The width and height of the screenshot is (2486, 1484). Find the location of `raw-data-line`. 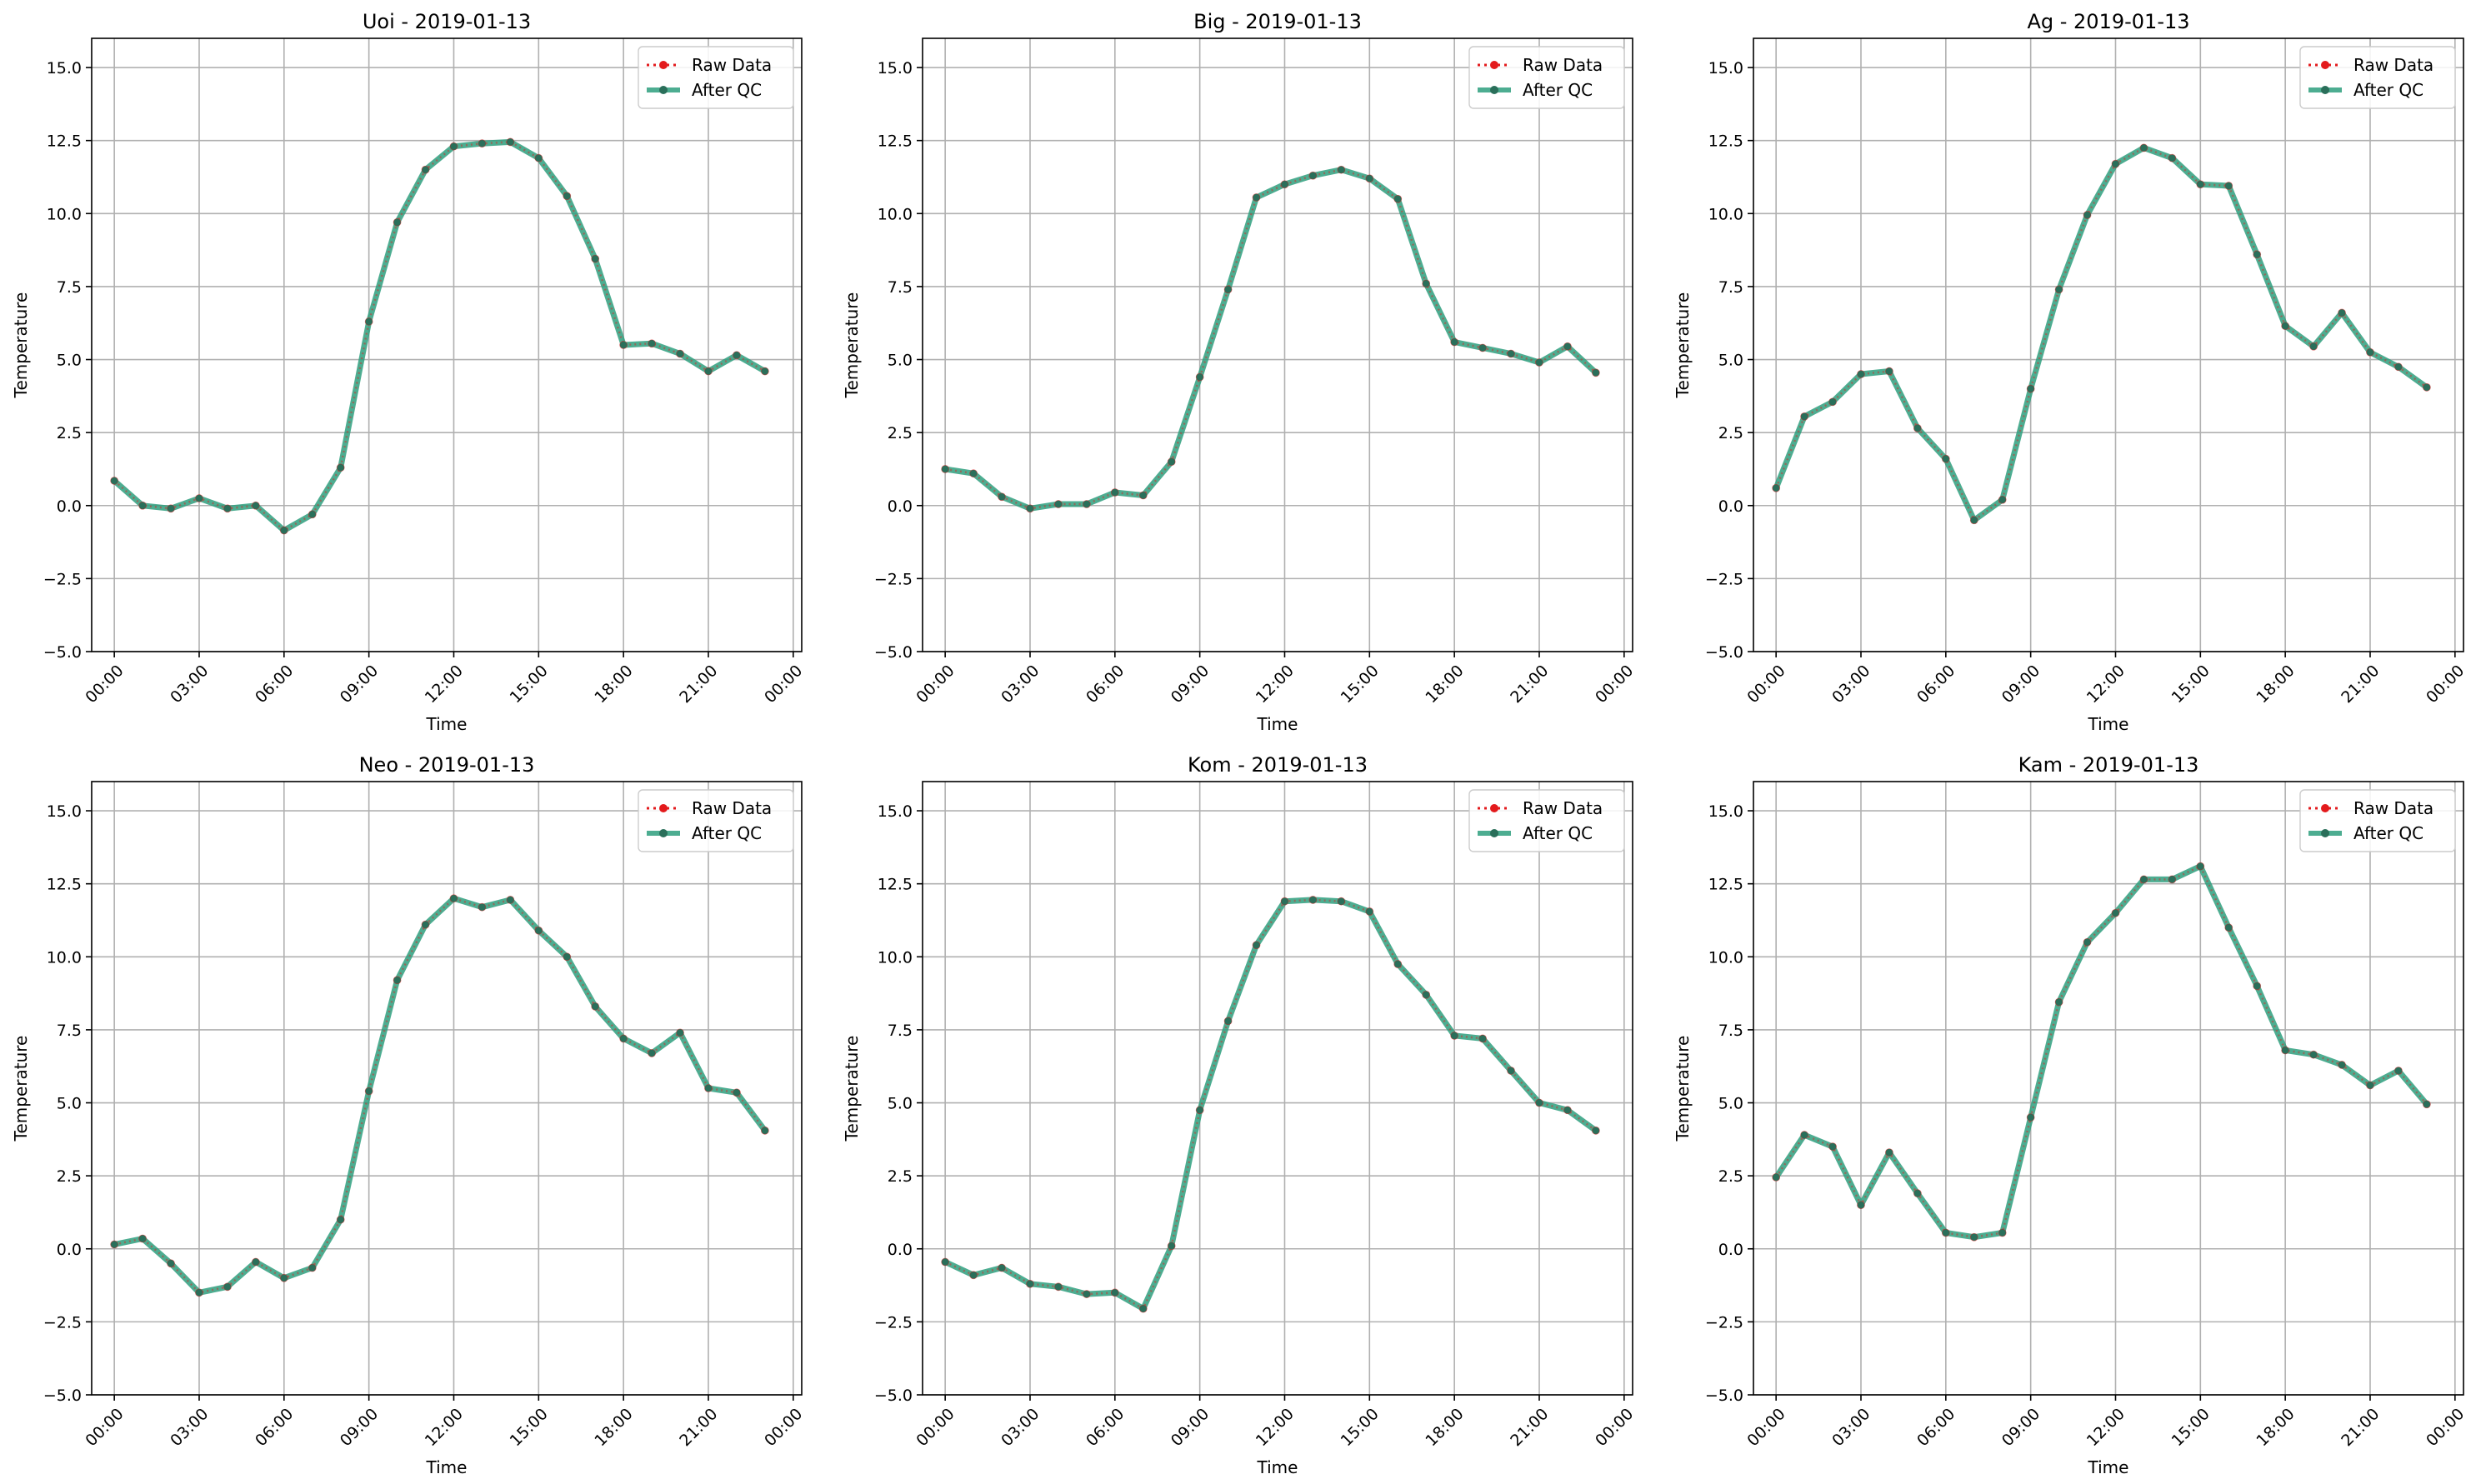

raw-data-line is located at coordinates (1270, 1104).